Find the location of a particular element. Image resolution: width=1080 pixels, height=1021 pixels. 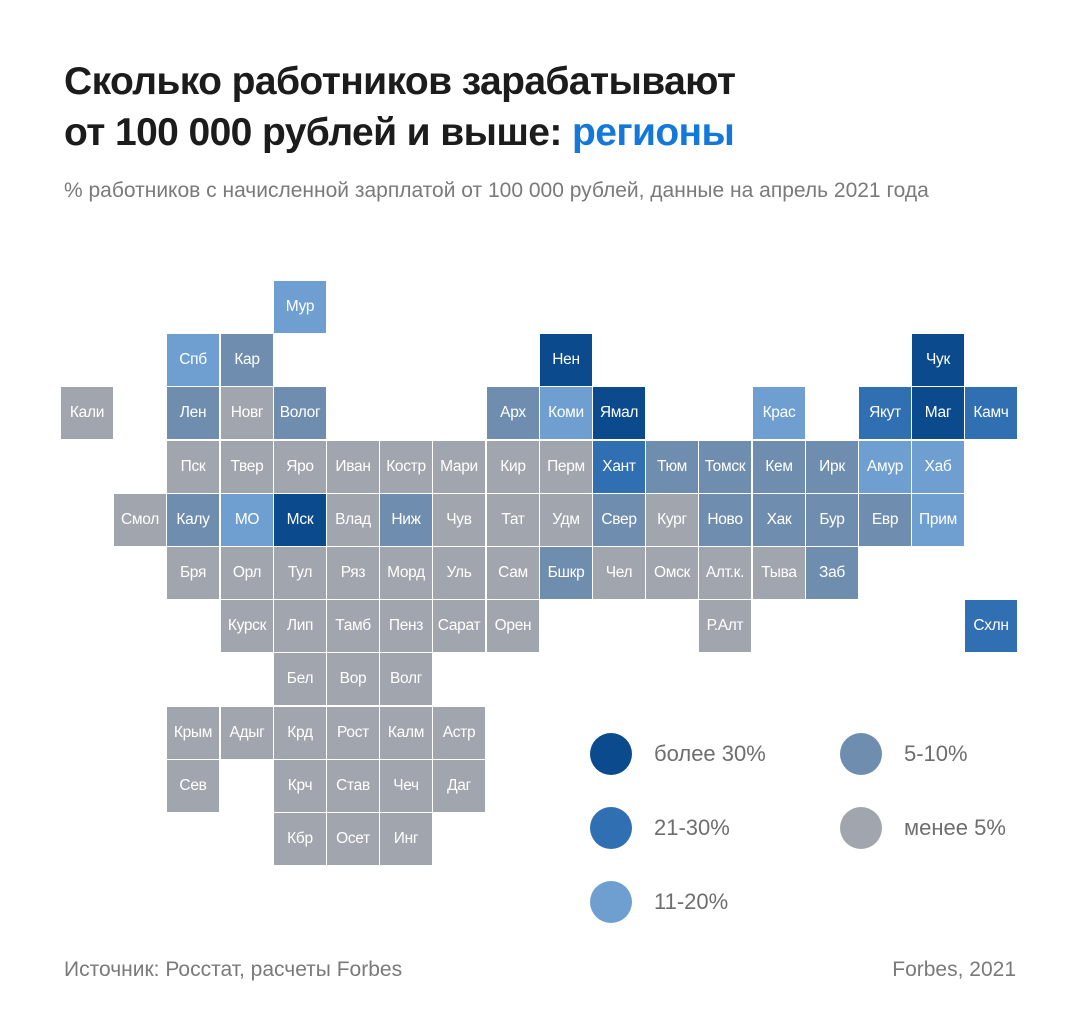

source-note: Источник: Росстат, расчеты Forbes is located at coordinates (233, 969).